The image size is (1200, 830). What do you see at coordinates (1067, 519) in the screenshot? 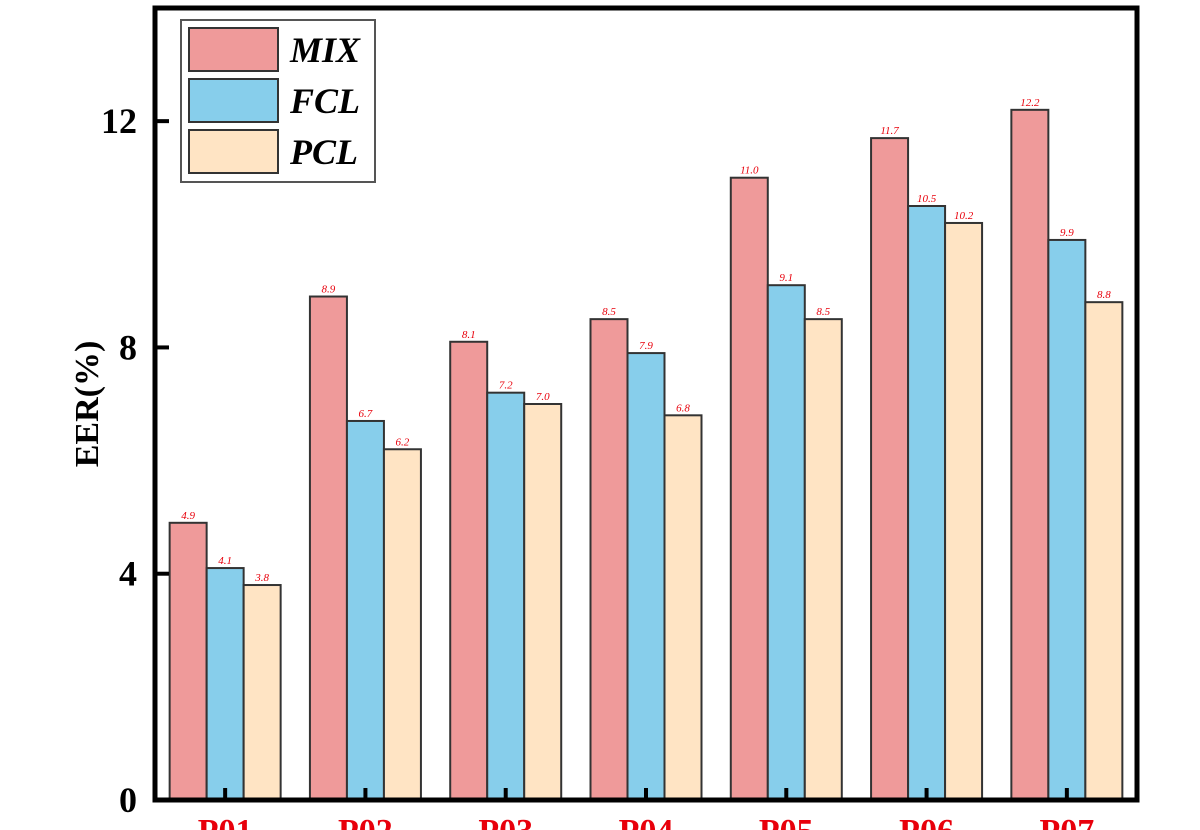
I see `bar-fcl-p07` at bounding box center [1067, 519].